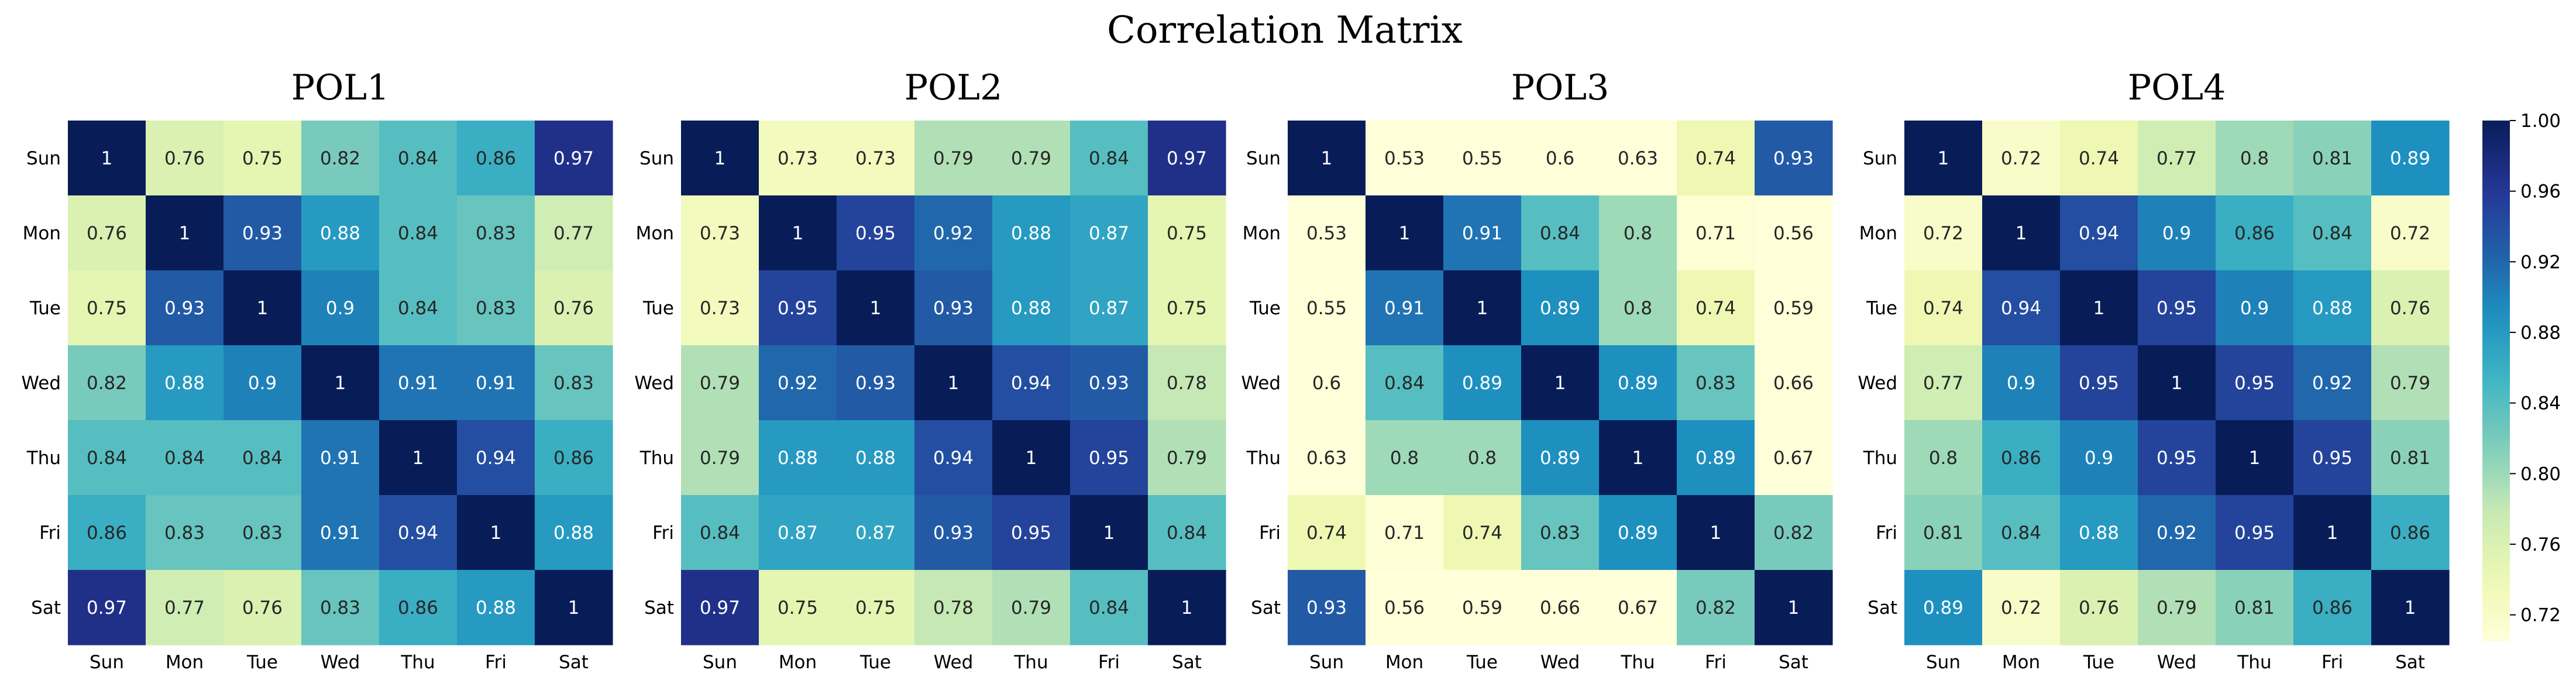 This screenshot has height=694, width=2576. Describe the element at coordinates (2496, 381) in the screenshot. I see `colorbar-gradient` at that location.